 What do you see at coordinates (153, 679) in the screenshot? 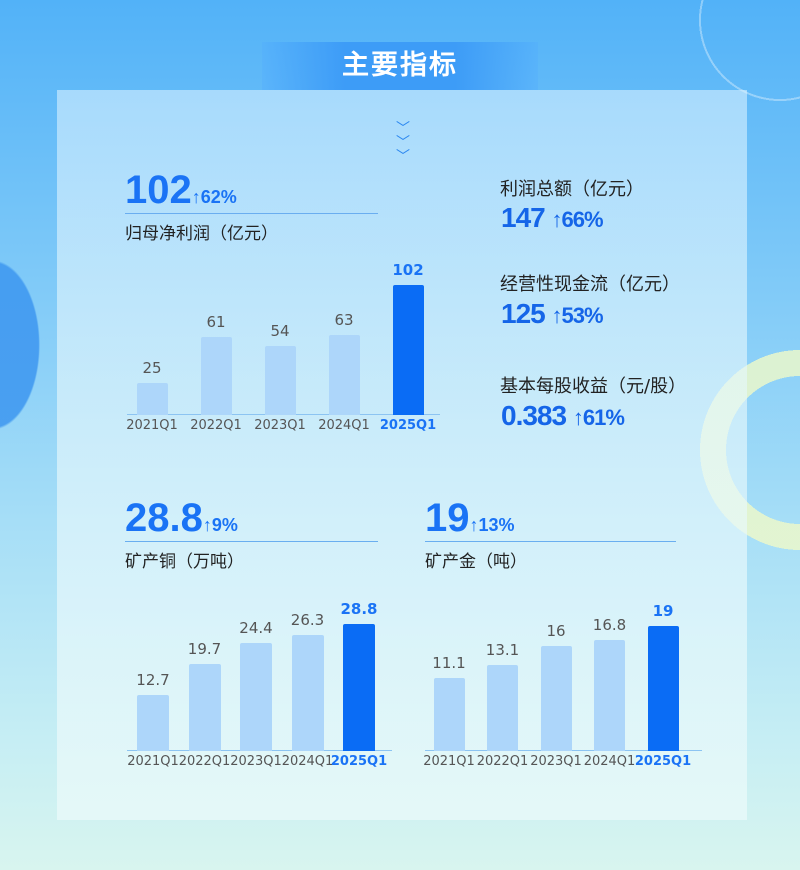
I see `data-label: 12.7` at bounding box center [153, 679].